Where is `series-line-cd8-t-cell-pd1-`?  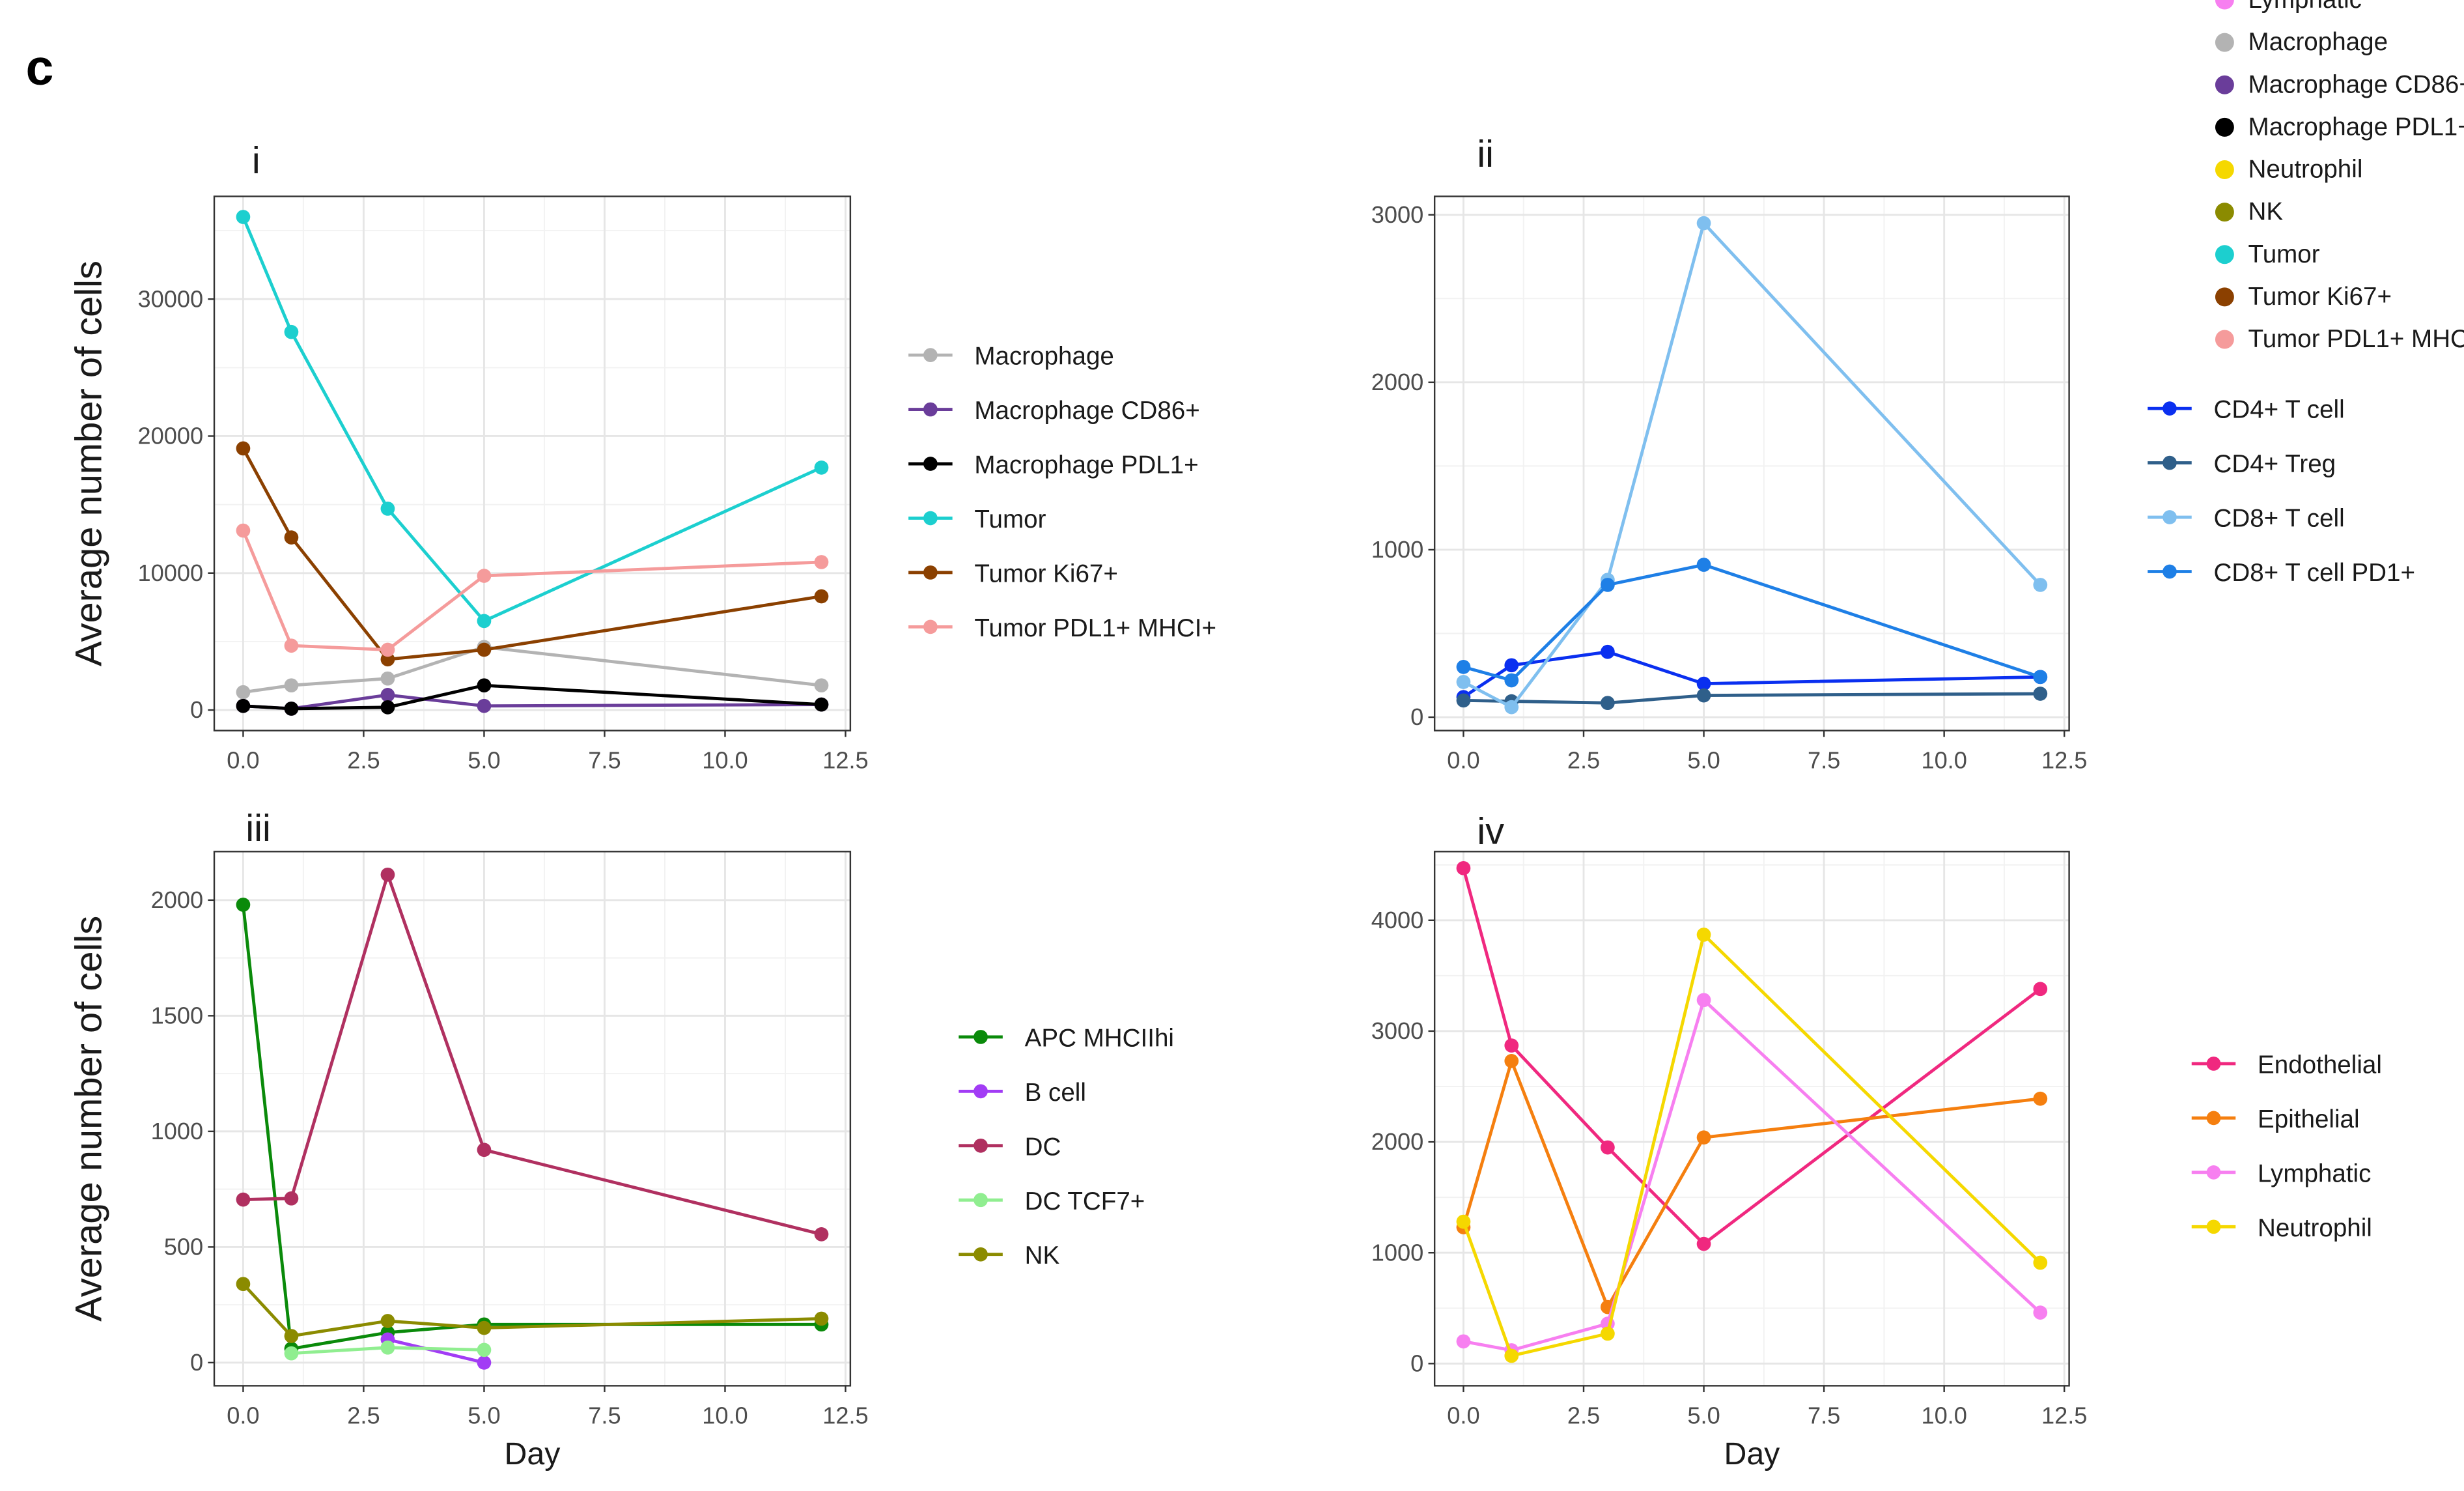 series-line-cd8-t-cell-pd1- is located at coordinates (1752, 623).